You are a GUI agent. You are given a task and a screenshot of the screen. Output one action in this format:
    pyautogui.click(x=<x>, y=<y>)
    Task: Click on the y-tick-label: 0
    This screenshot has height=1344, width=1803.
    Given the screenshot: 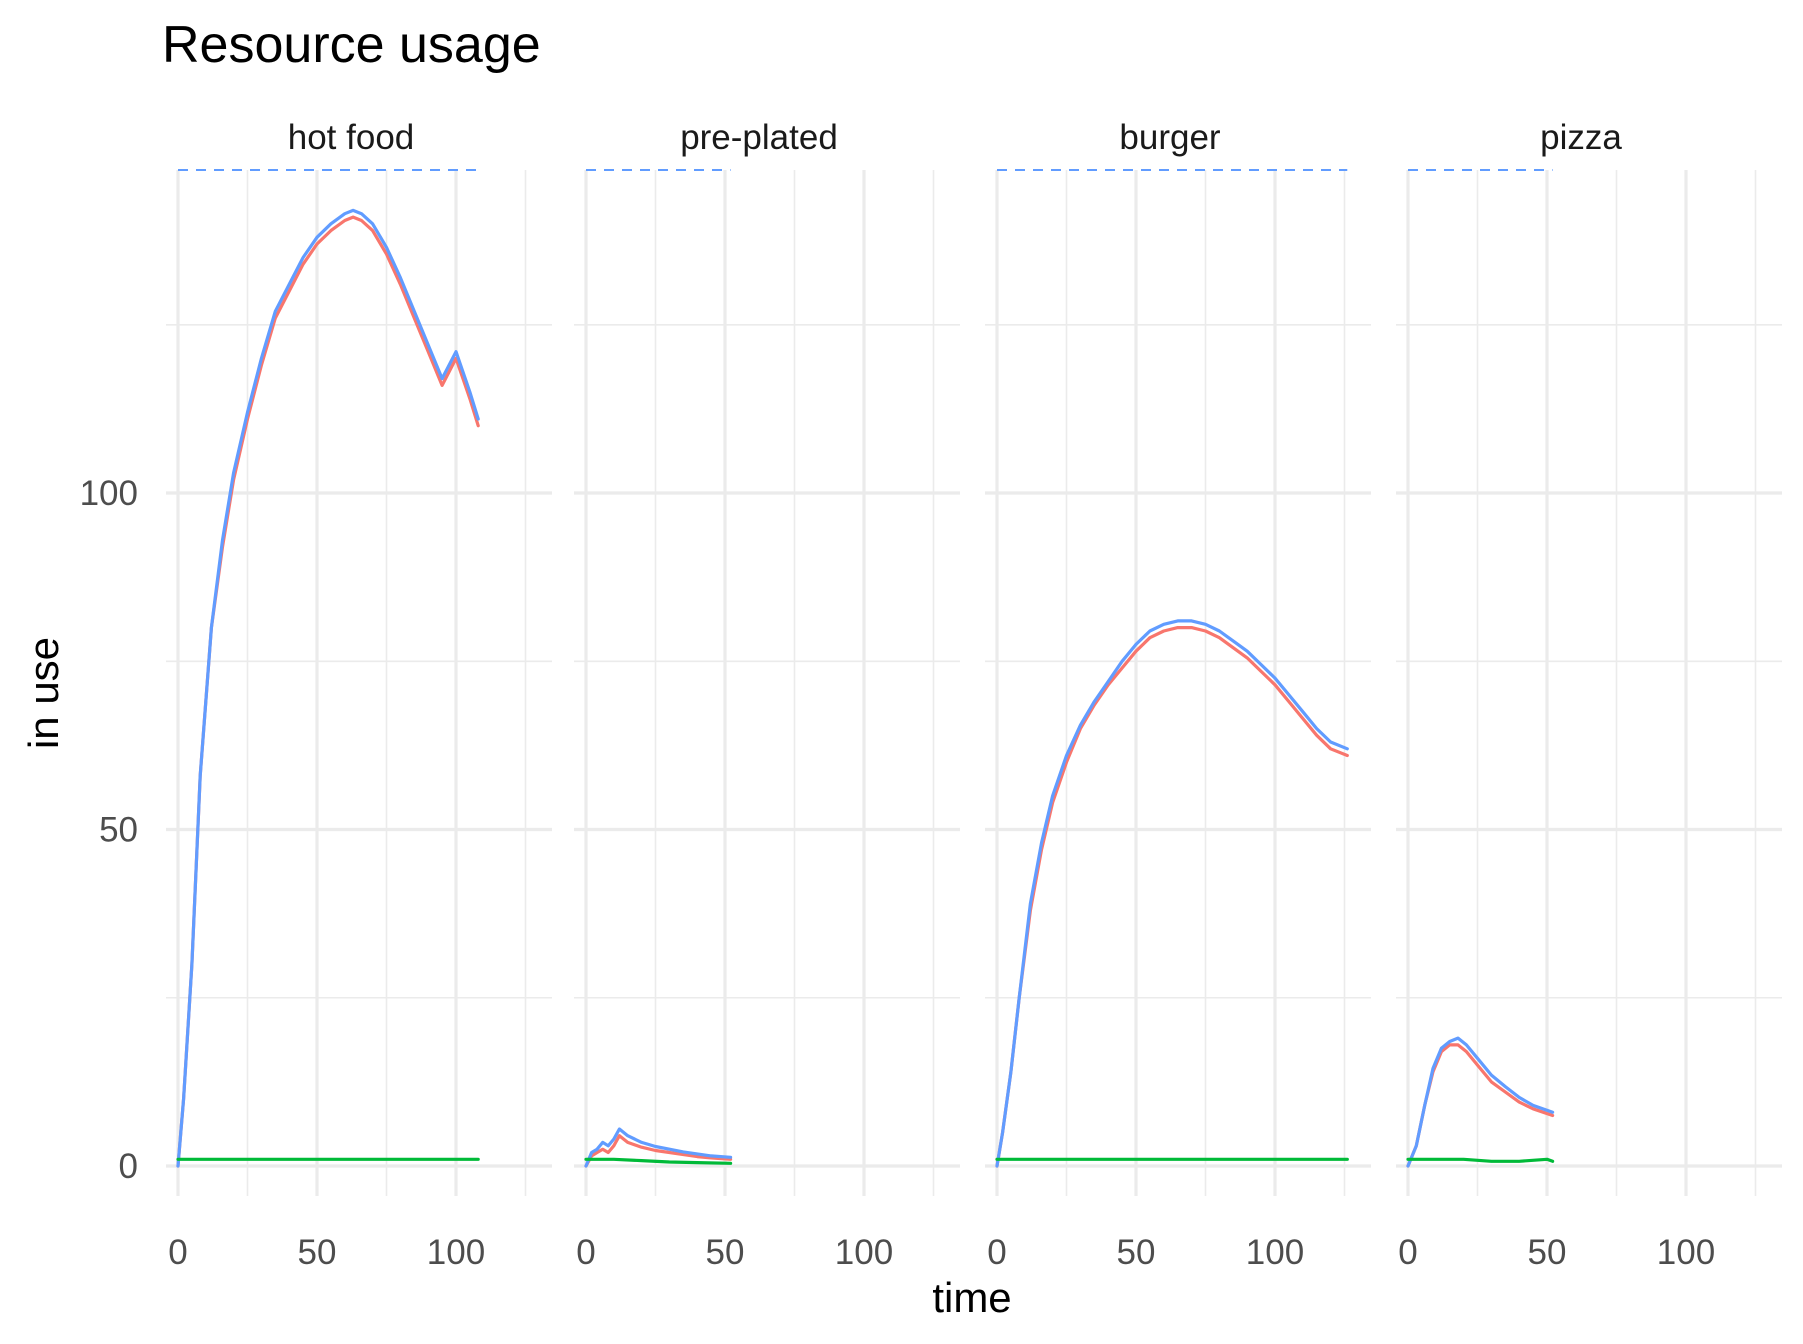 What is the action you would take?
    pyautogui.click(x=128, y=1166)
    